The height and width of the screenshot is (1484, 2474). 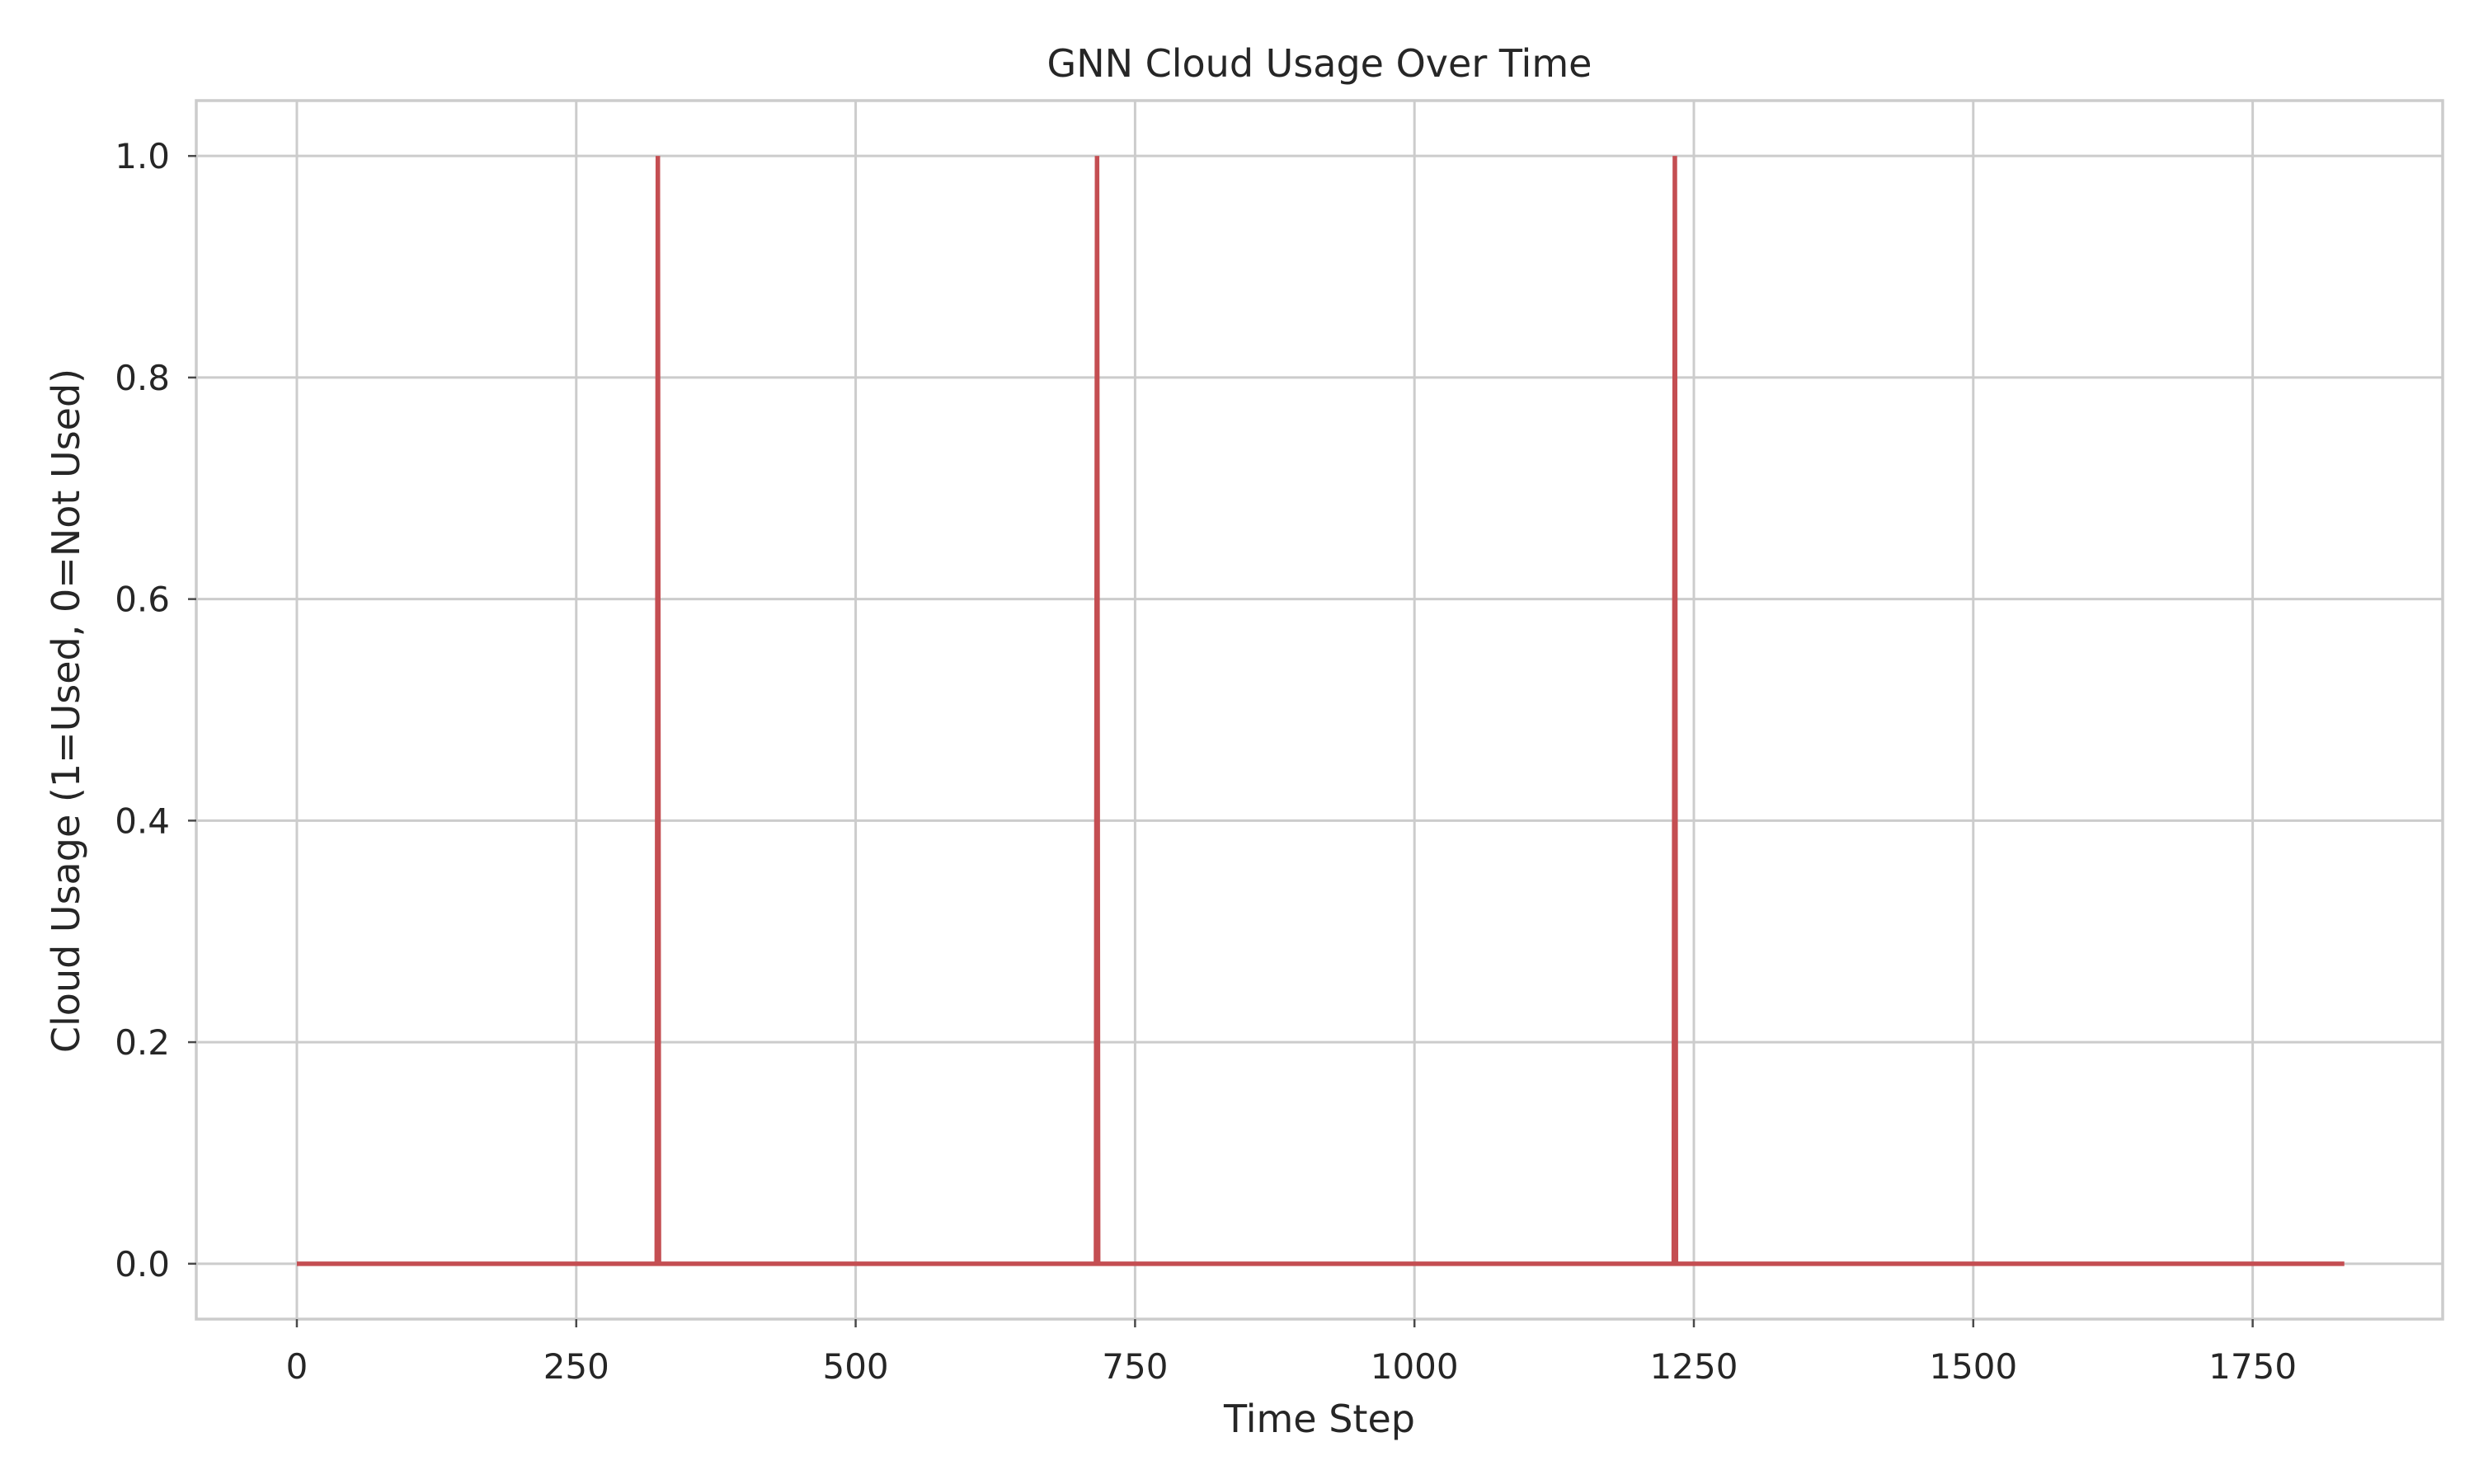 What do you see at coordinates (1319, 63) in the screenshot?
I see `chart-title: GNN Cloud Usage Over Time` at bounding box center [1319, 63].